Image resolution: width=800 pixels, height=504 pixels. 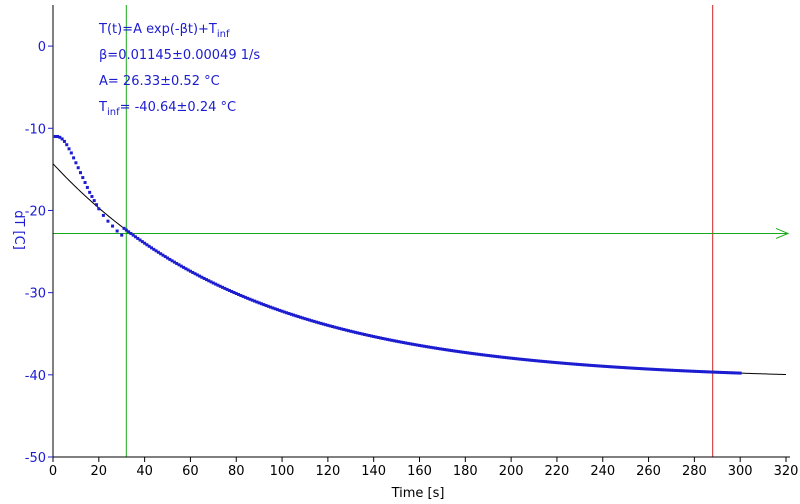 What do you see at coordinates (511, 471) in the screenshot?
I see `x-tick-label: 200` at bounding box center [511, 471].